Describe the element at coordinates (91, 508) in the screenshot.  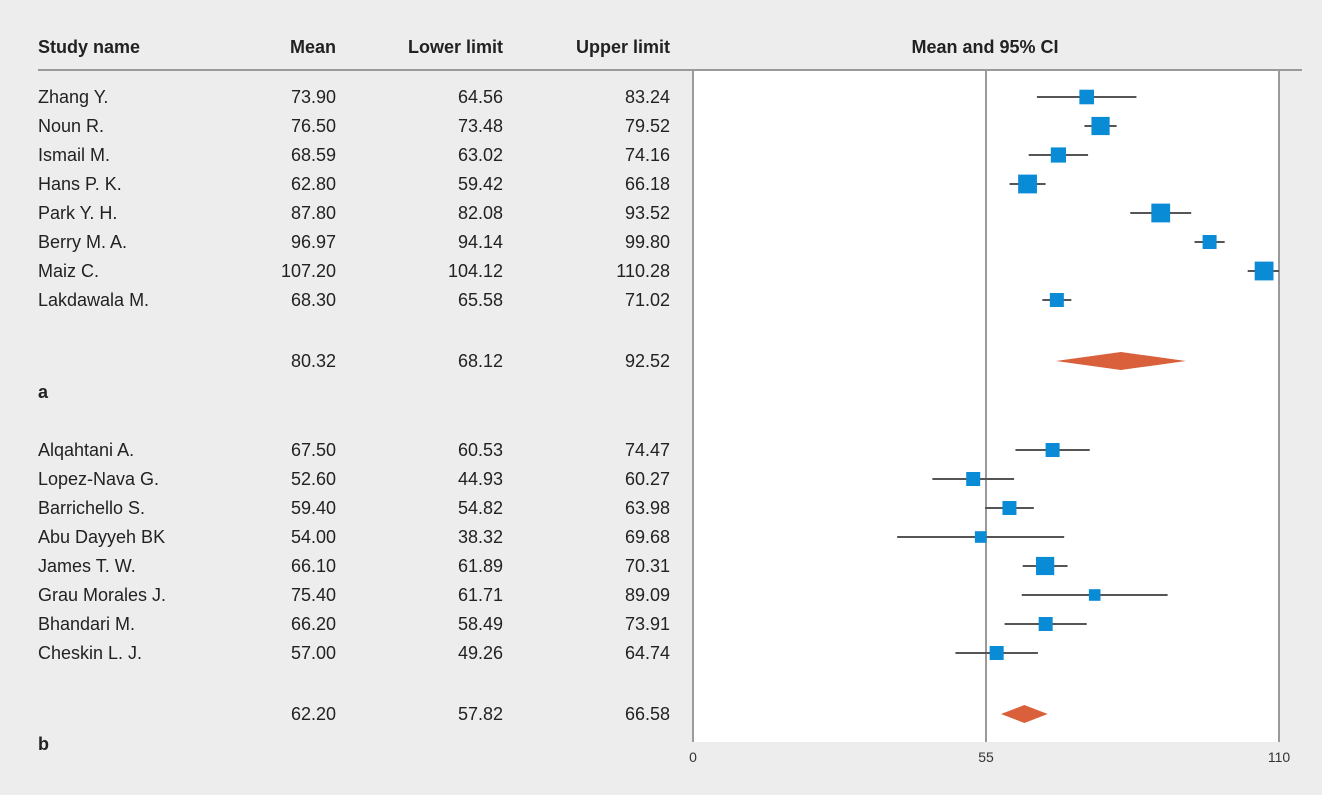
I see `study-name: Barrichello S.` at that location.